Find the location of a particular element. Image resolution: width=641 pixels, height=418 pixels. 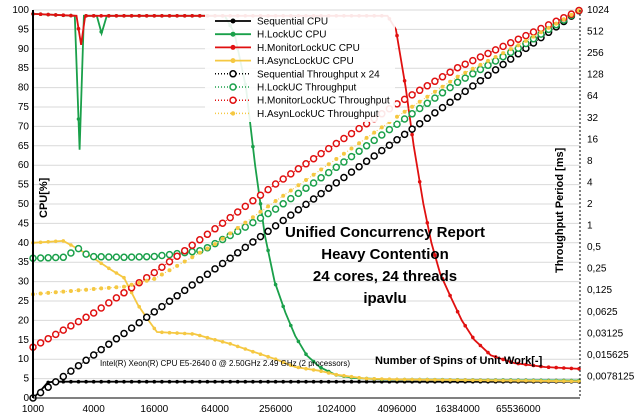

x-tick-label: 64000 is located at coordinates (215, 409).